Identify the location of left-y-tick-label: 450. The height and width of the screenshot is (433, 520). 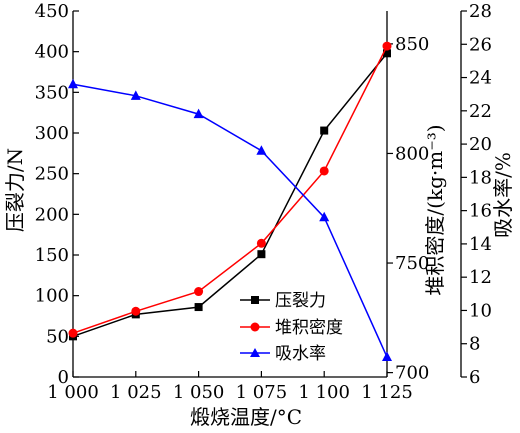
(52, 11).